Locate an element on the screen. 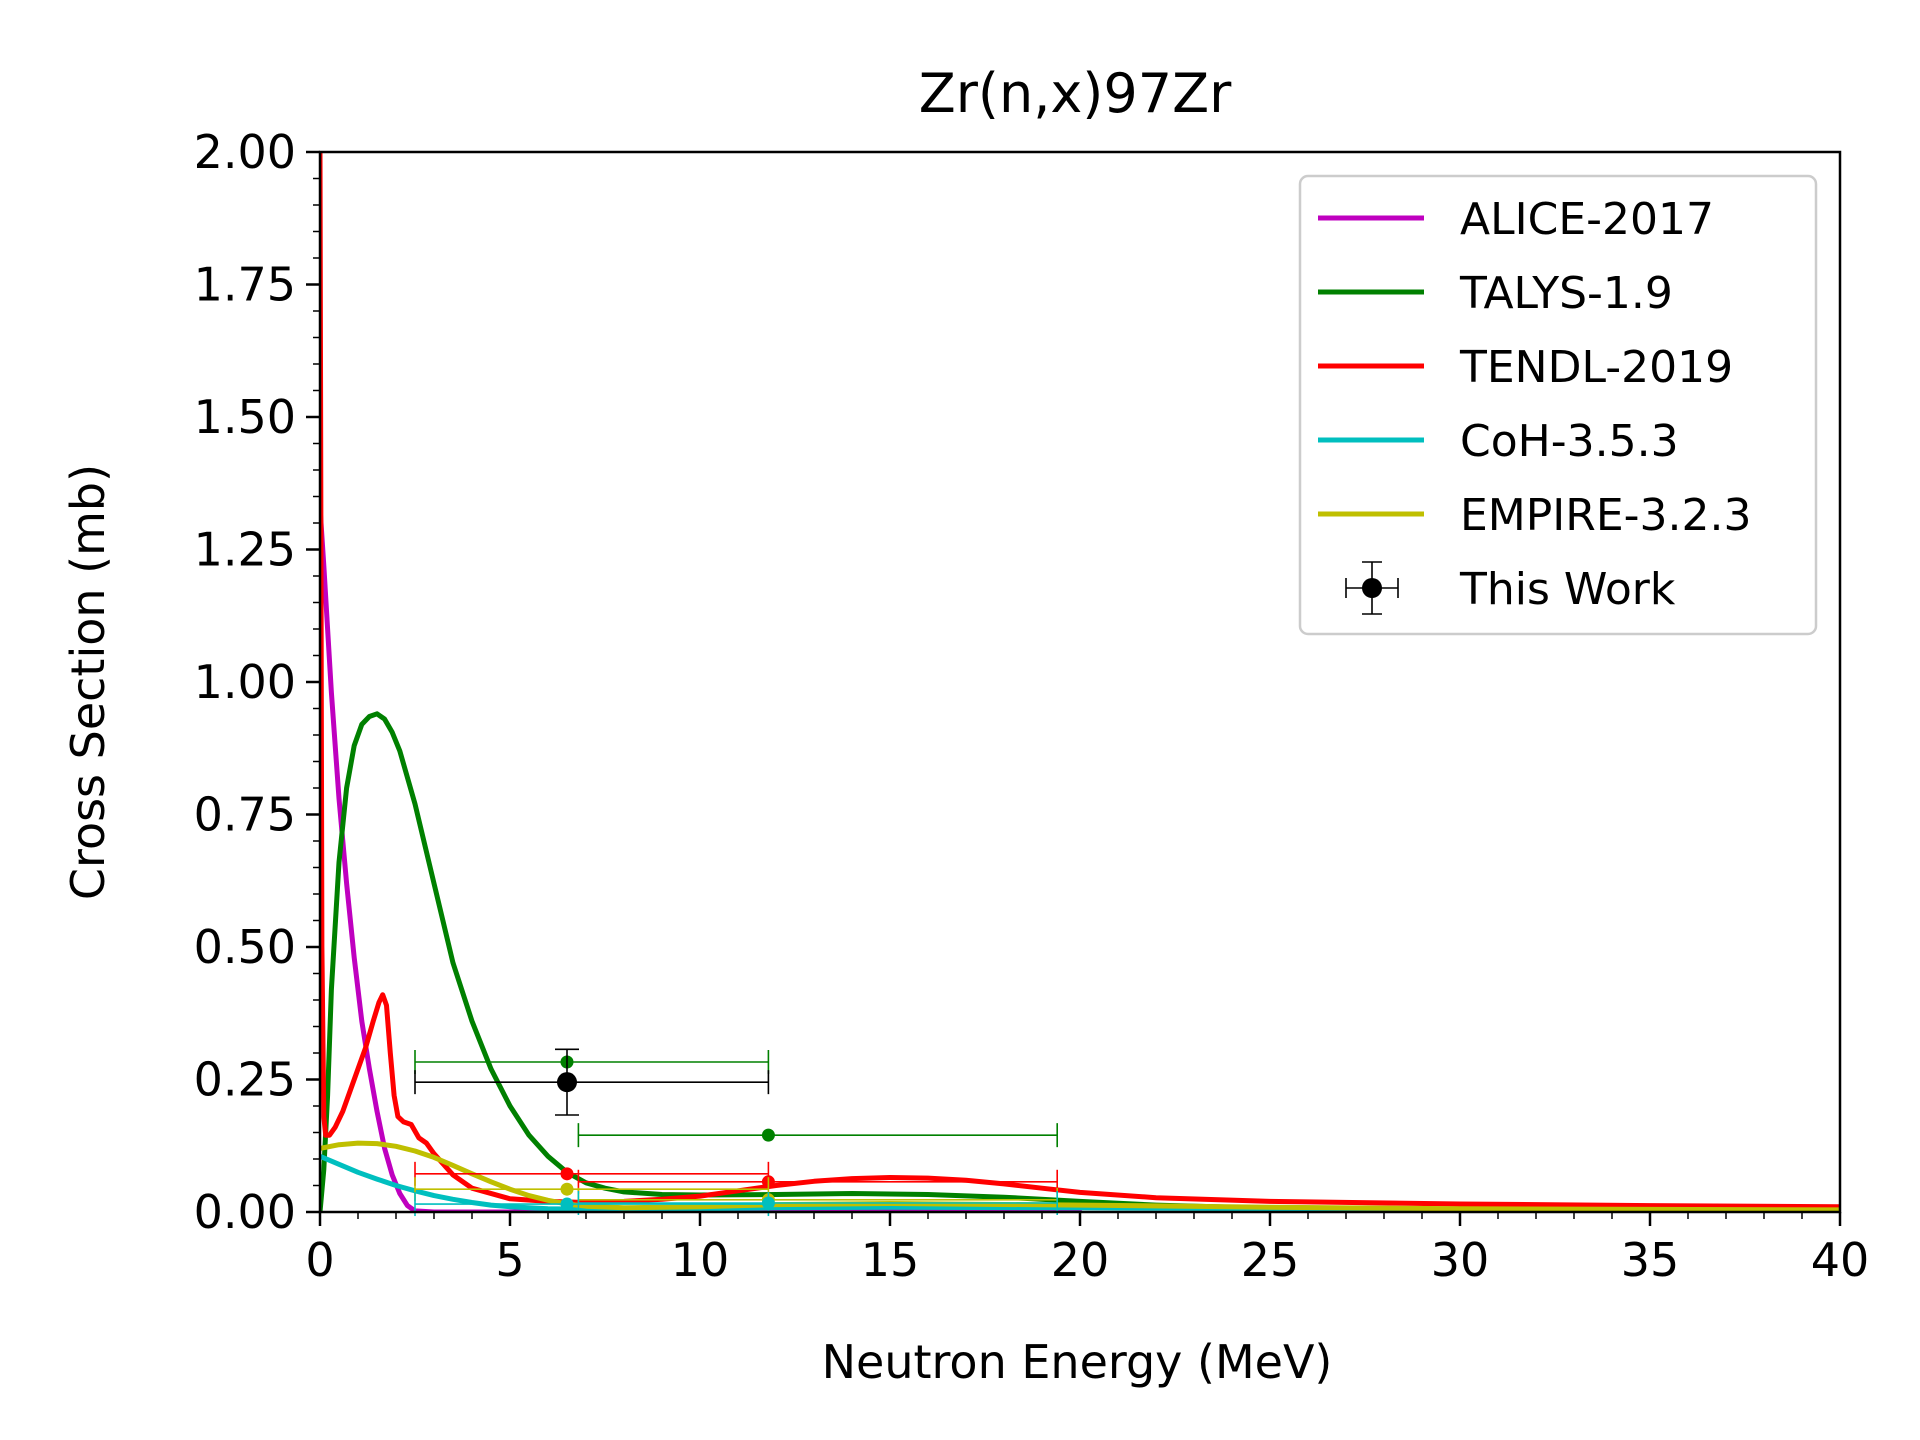 This screenshot has height=1440, width=1920. x-axis: 0 5 10 15 20 25 30 35 40 is located at coordinates (1087, 1249).